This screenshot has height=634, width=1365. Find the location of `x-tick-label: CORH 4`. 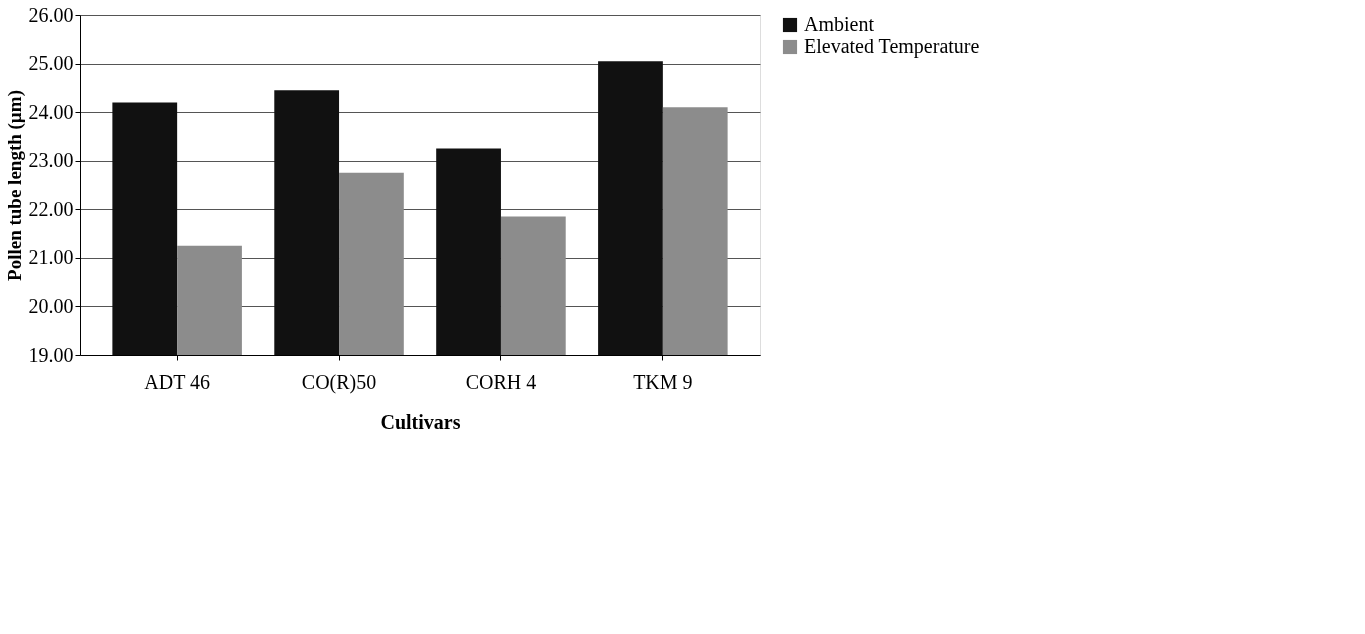

x-tick-label: CORH 4 is located at coordinates (501, 381).